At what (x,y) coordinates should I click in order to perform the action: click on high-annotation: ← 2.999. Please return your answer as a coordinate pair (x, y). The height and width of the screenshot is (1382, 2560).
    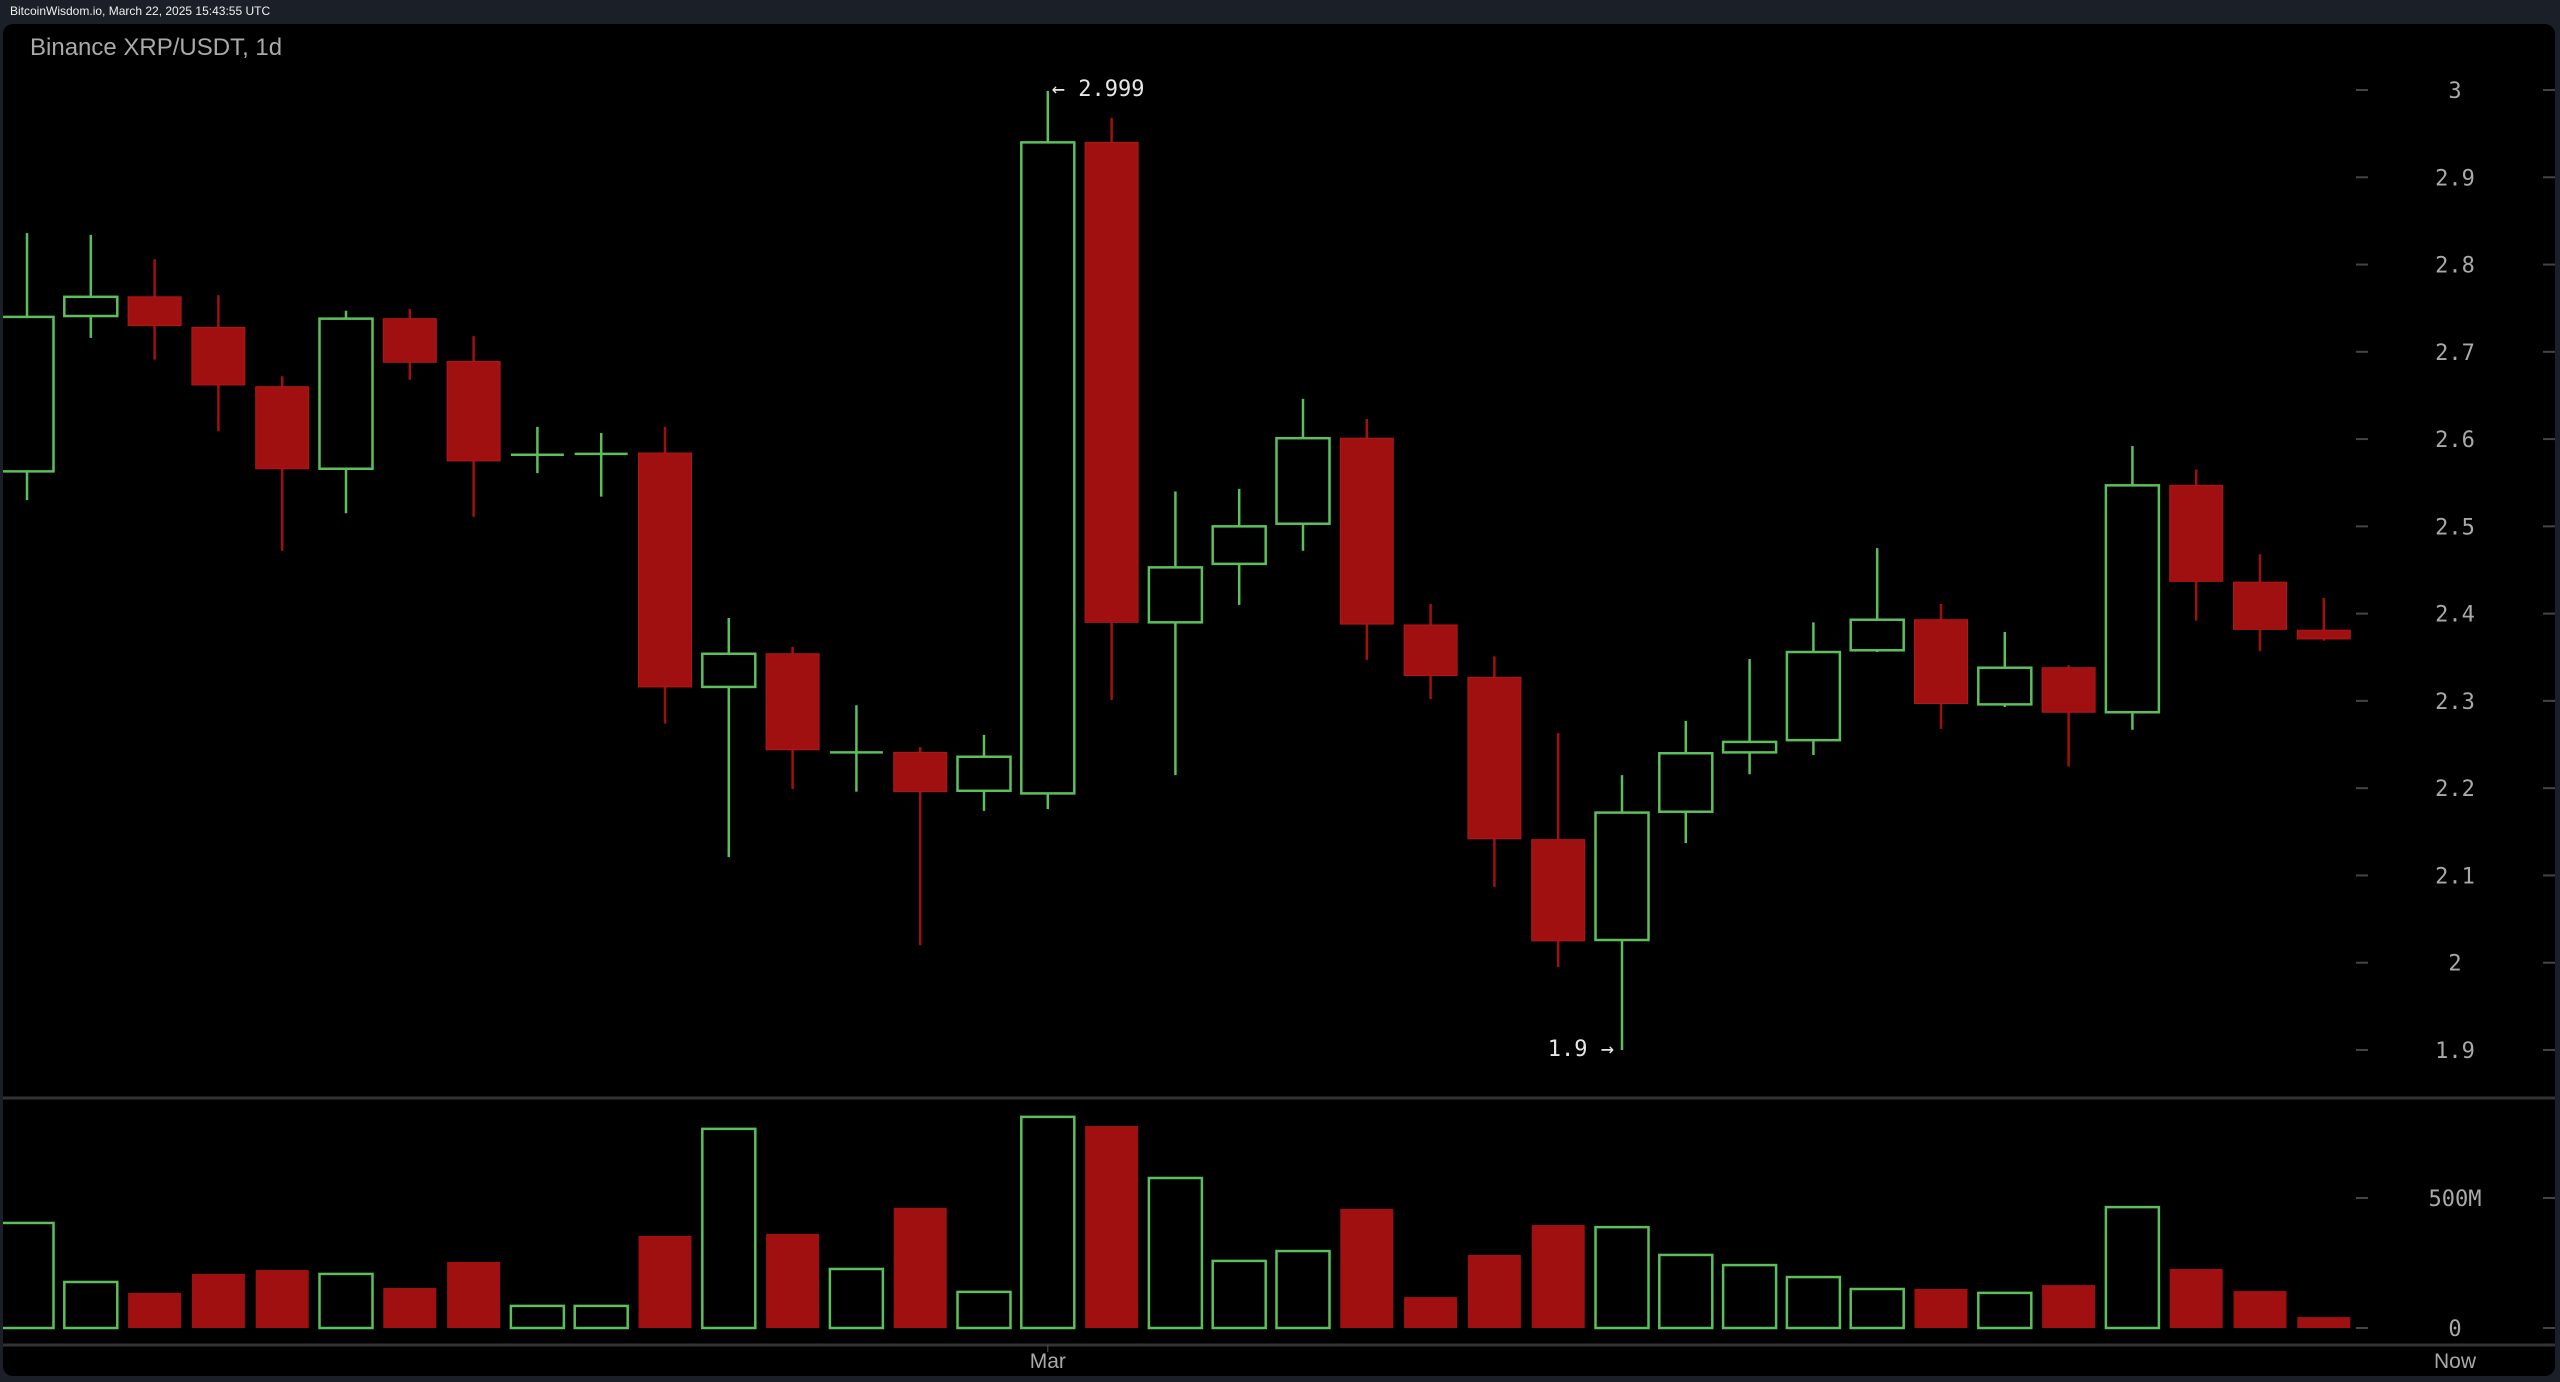
    Looking at the image, I should click on (1098, 89).